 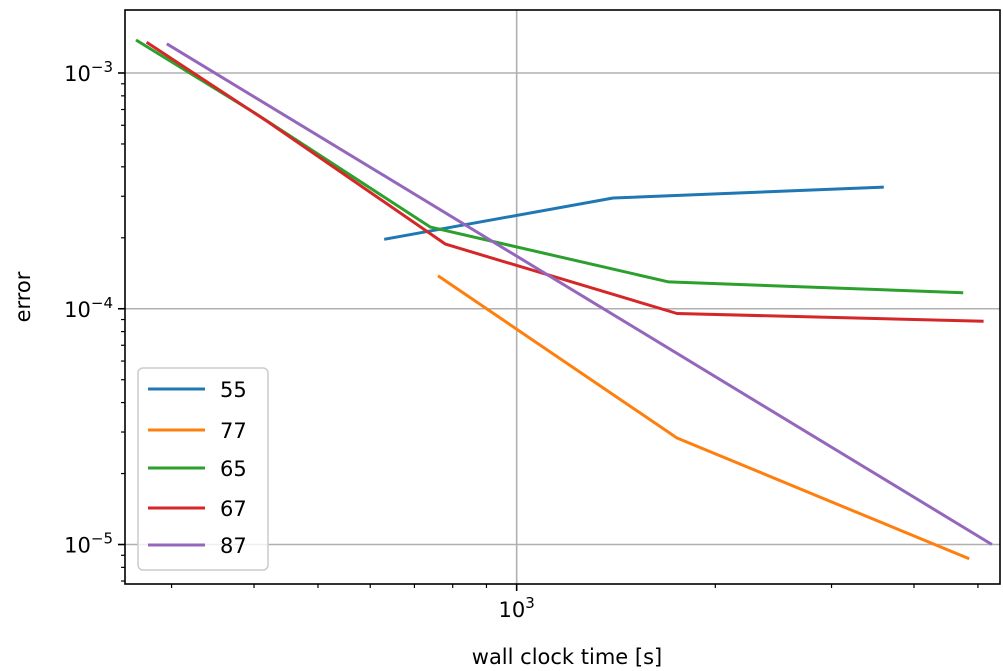 What do you see at coordinates (233, 390) in the screenshot?
I see `legend-label: 55` at bounding box center [233, 390].